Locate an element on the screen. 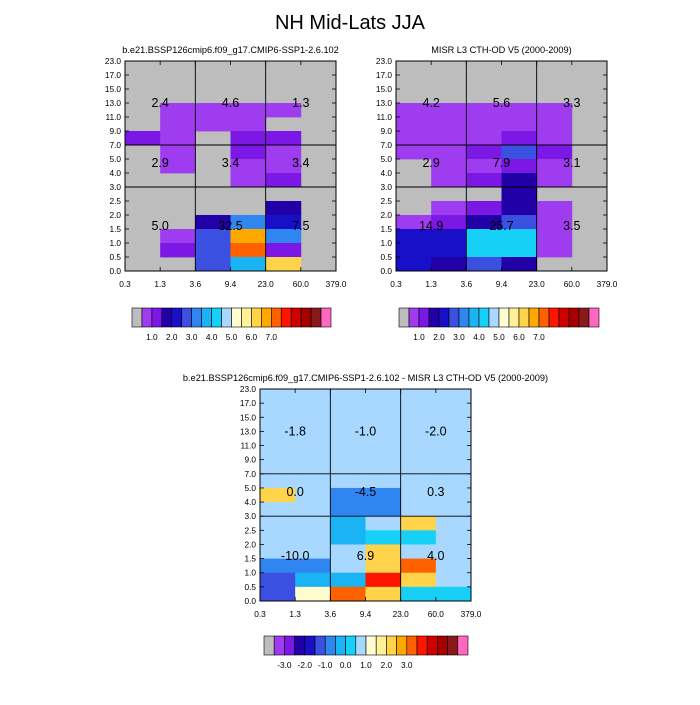 This screenshot has height=705, width=700. y-tick-label: 9.0 is located at coordinates (115, 131).